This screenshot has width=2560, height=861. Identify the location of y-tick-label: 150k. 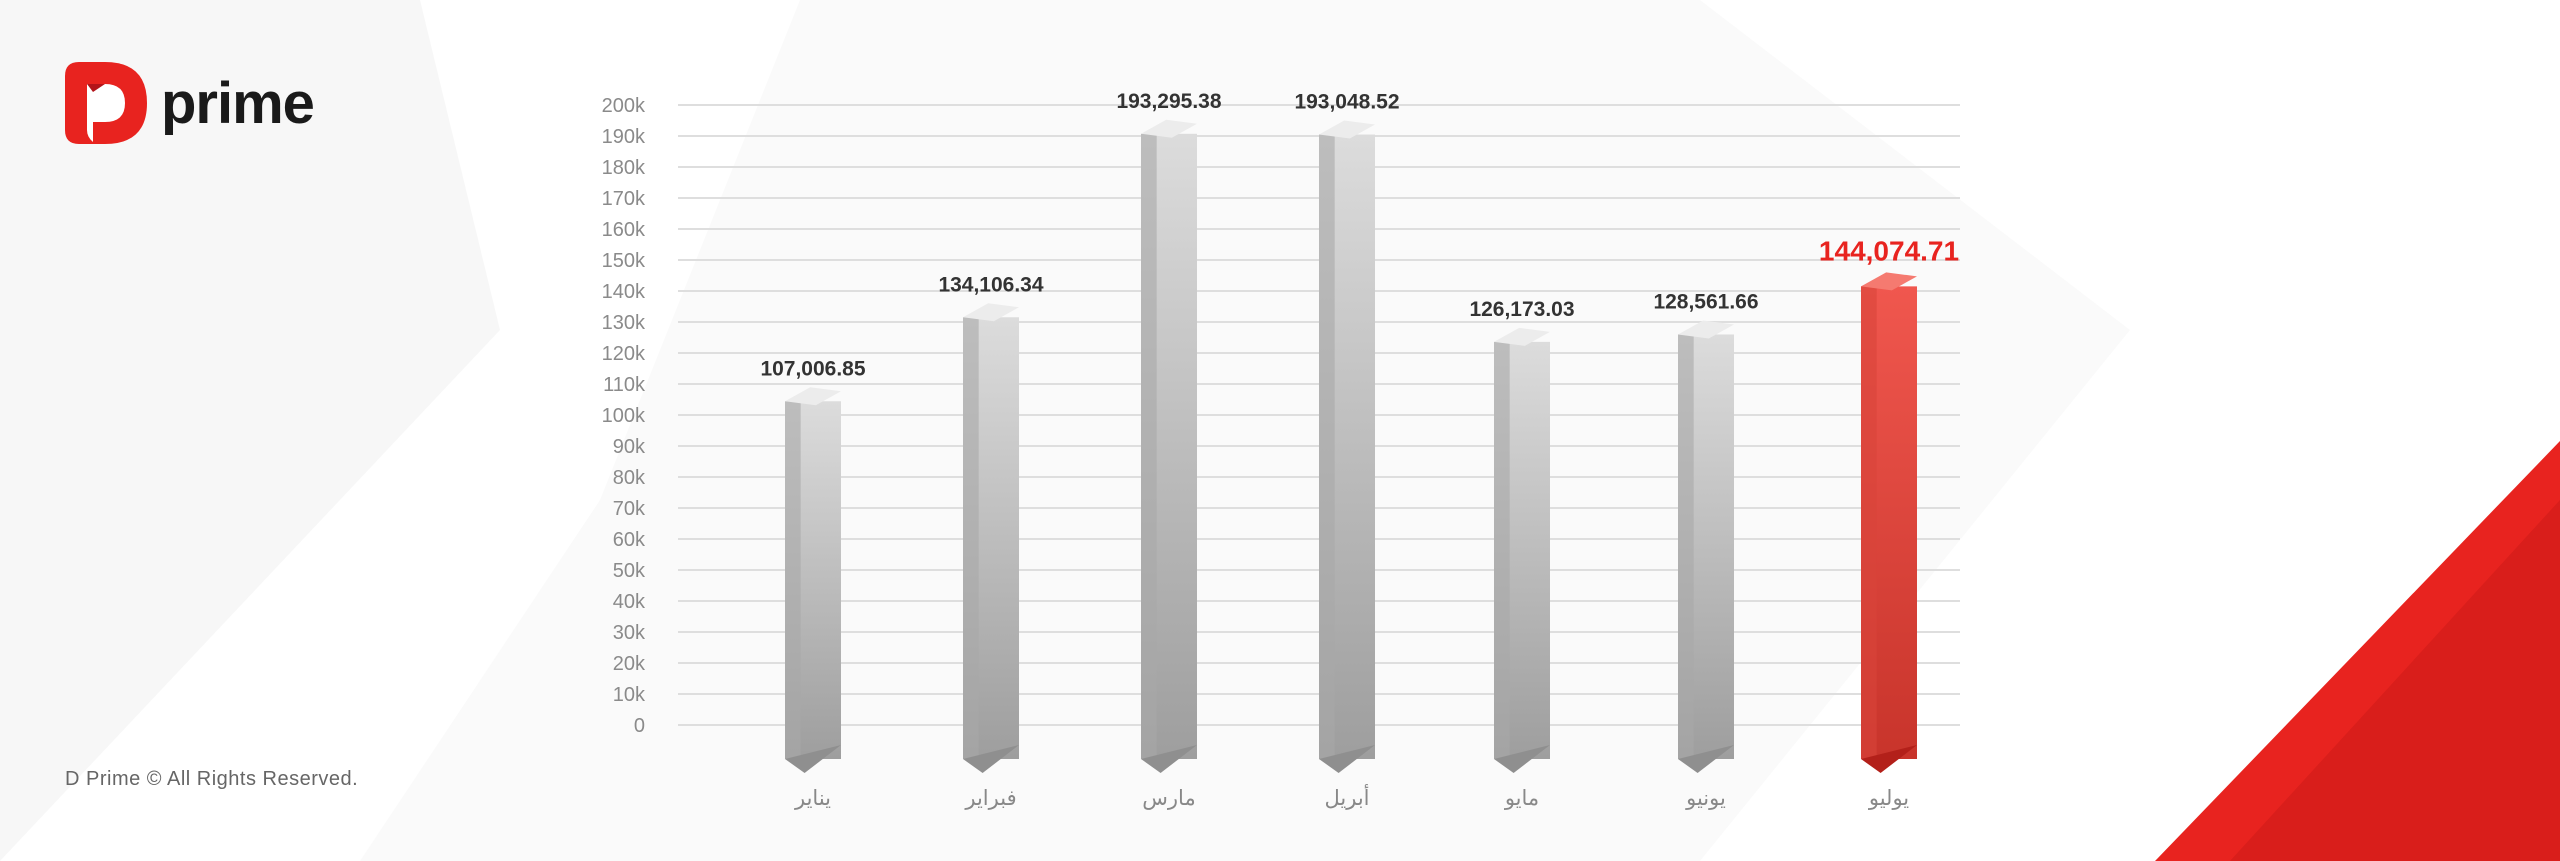
(624, 261).